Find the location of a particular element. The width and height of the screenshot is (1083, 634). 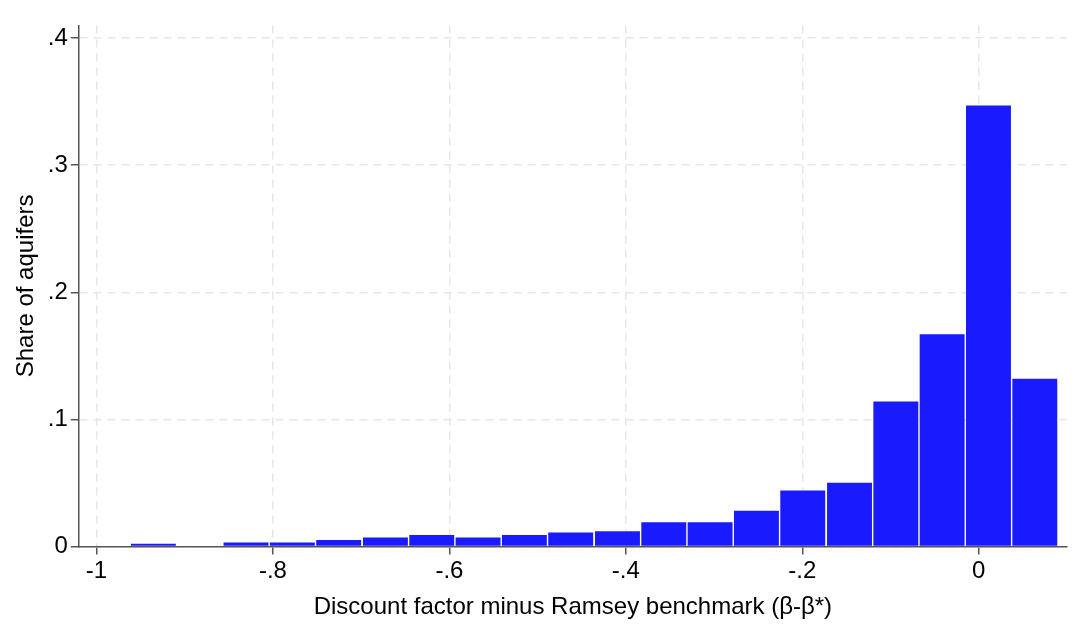

x-tick-label: -.2 is located at coordinates (802, 570).